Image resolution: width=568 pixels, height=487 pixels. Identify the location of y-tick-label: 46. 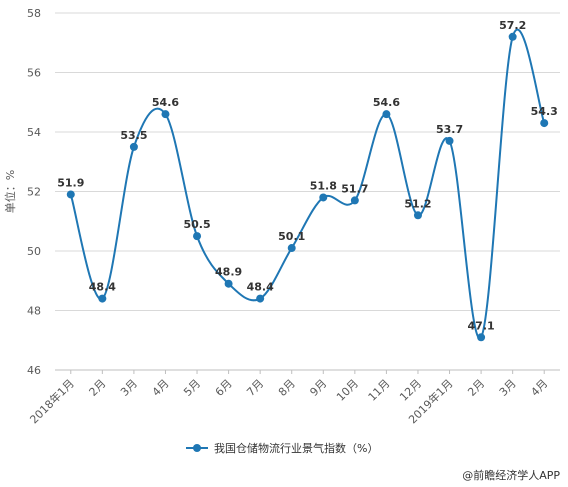
(34, 370).